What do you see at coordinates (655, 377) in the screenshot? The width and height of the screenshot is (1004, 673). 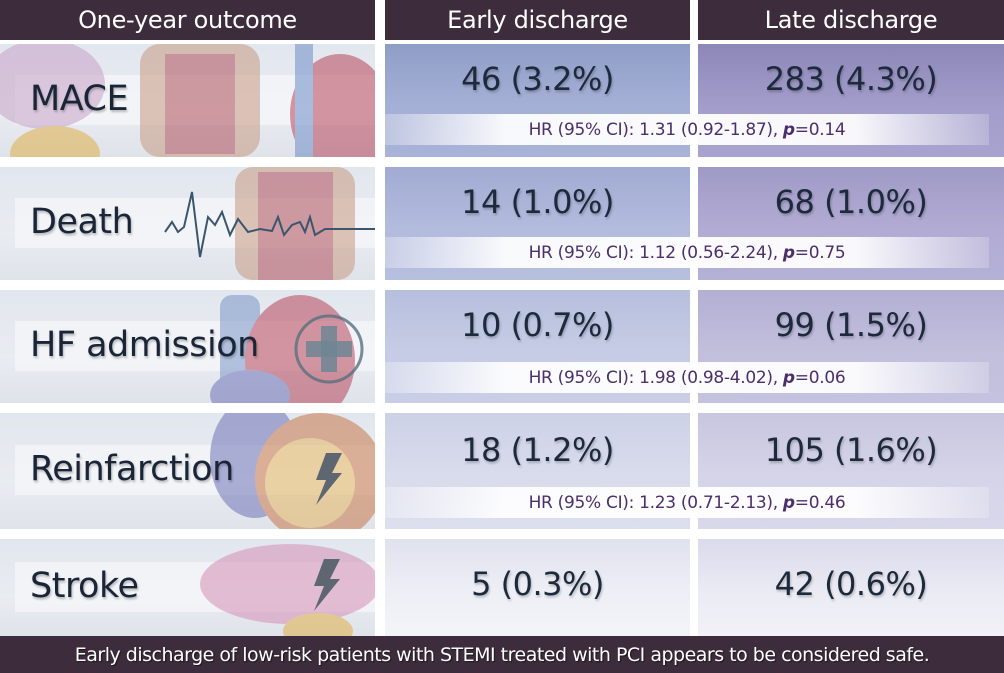 I see `hr-prefix: HR (95% CI): 1.98 (0.98-4.02),` at bounding box center [655, 377].